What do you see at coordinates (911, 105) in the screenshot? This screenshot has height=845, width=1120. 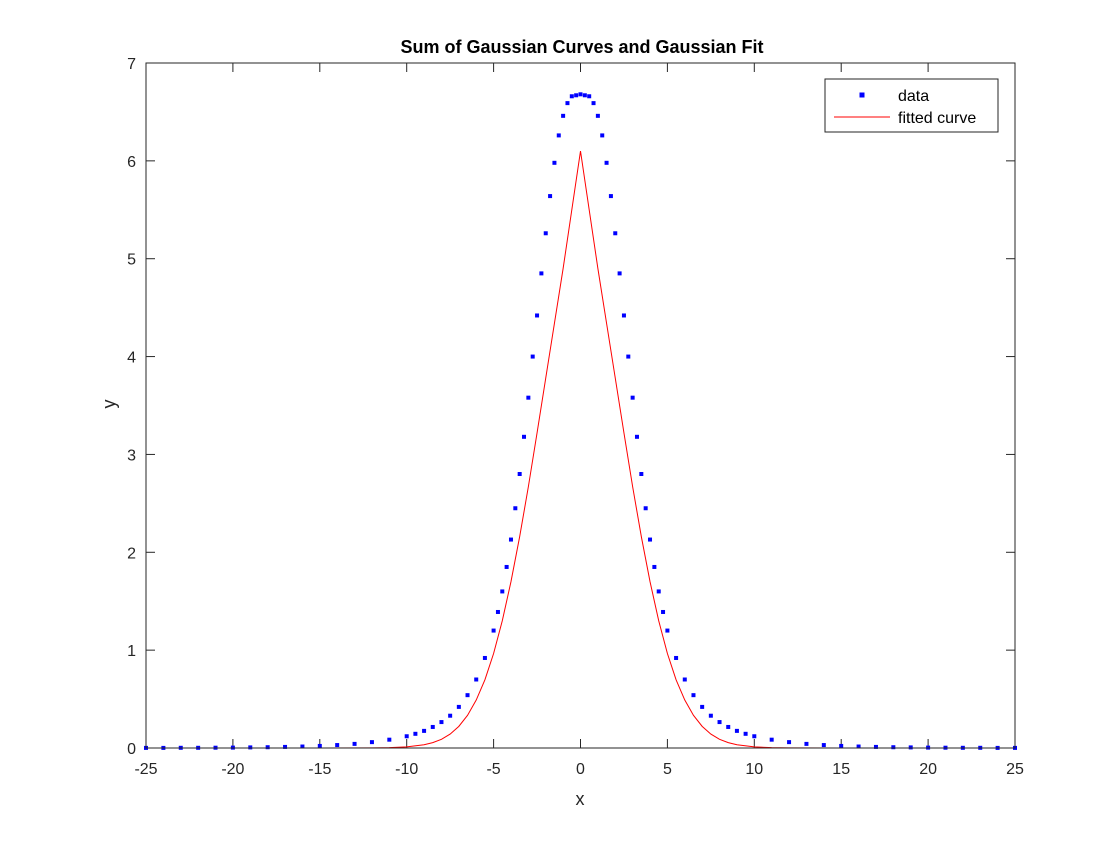 I see `legend: data fitted curve` at bounding box center [911, 105].